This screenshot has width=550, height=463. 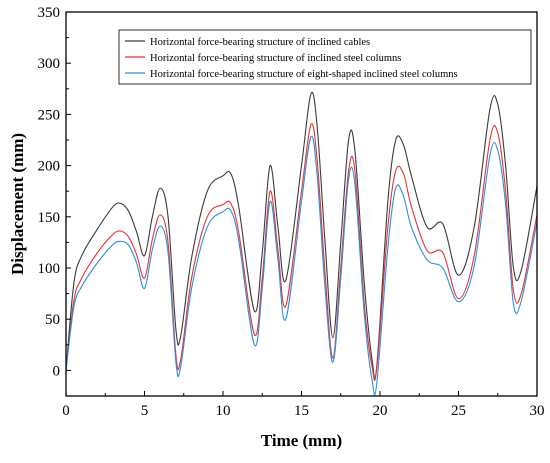 I want to click on legend-box, so click(x=325, y=57).